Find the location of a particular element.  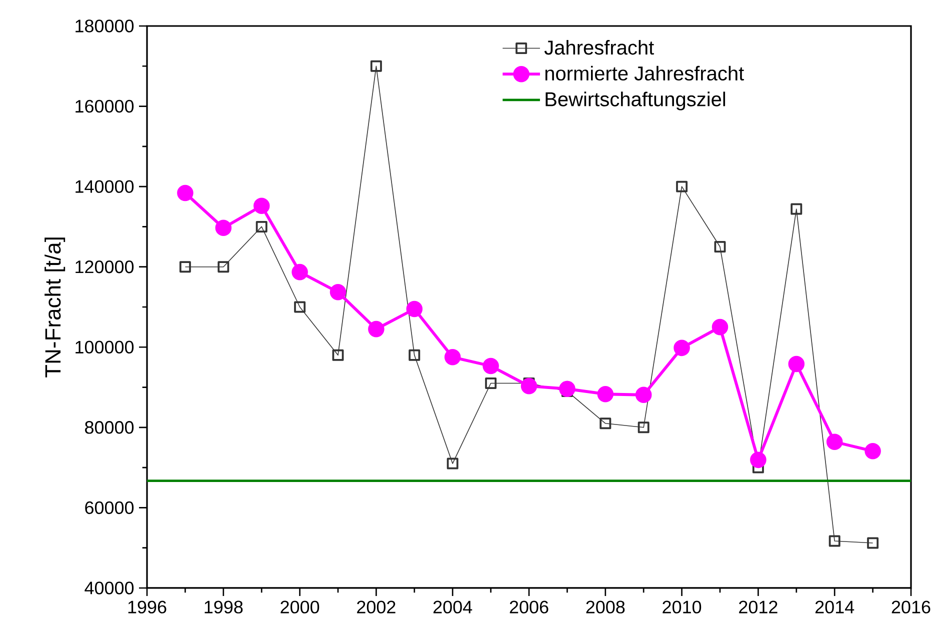

x-tick-label: 2006 is located at coordinates (529, 607).